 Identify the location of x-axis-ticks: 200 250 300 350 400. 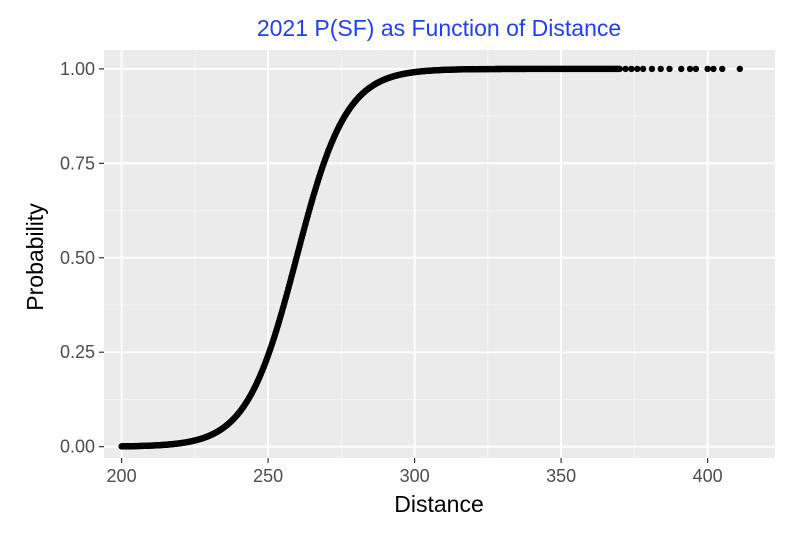
(415, 472).